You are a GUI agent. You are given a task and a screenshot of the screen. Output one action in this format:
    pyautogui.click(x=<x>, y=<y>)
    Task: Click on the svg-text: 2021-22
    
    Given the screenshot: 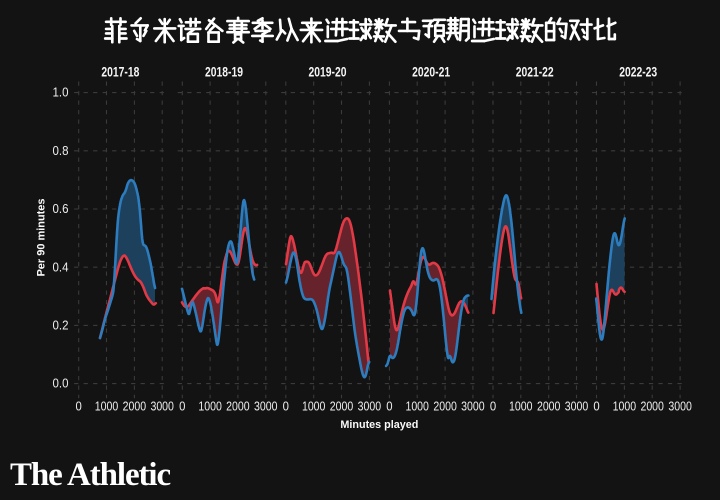 What is the action you would take?
    pyautogui.click(x=535, y=72)
    